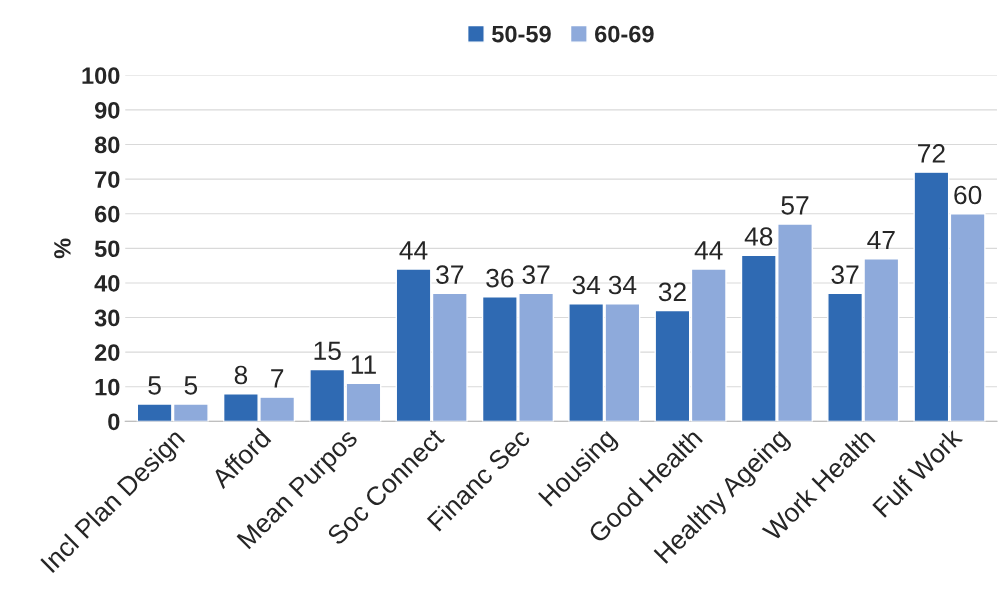 This screenshot has height=602, width=1002. Describe the element at coordinates (931, 153) in the screenshot. I see `data-label: 72` at that location.